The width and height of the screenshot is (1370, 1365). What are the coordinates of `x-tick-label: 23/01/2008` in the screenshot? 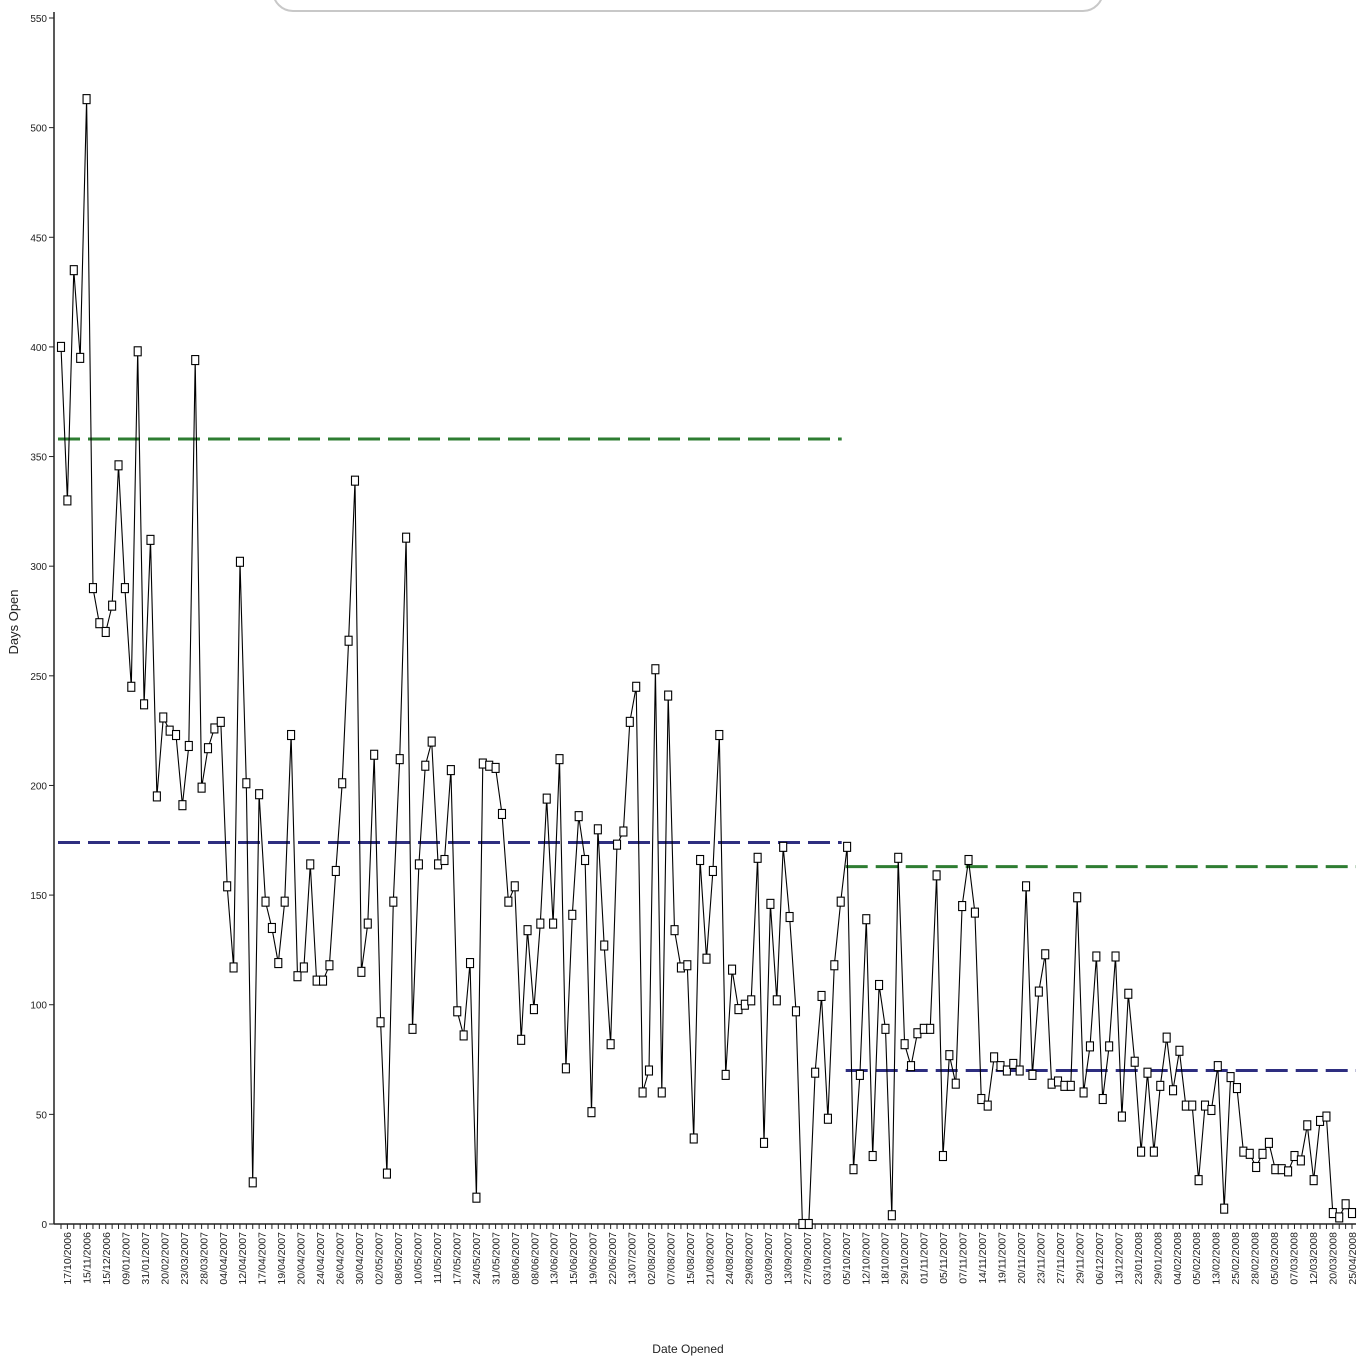 It's located at (1139, 1258).